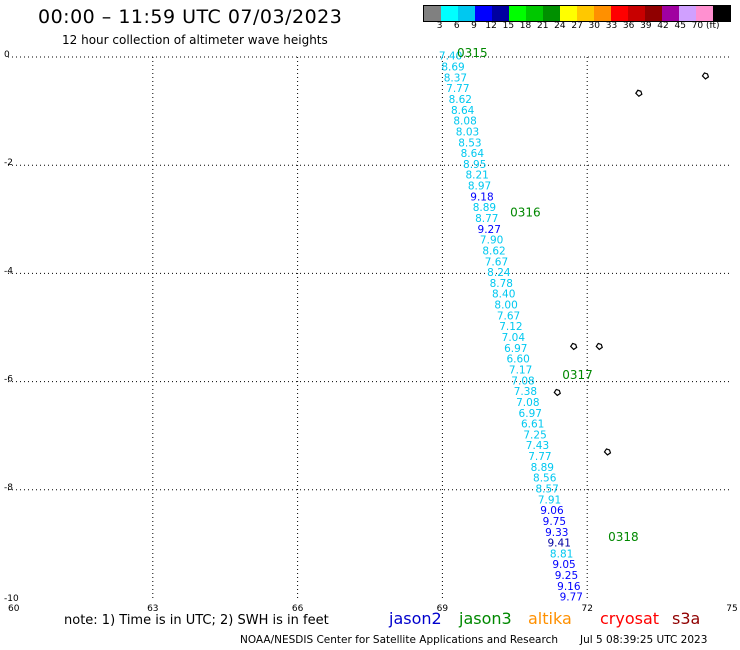  What do you see at coordinates (525, 392) in the screenshot?
I see `wave-height-label: 7.38` at bounding box center [525, 392].